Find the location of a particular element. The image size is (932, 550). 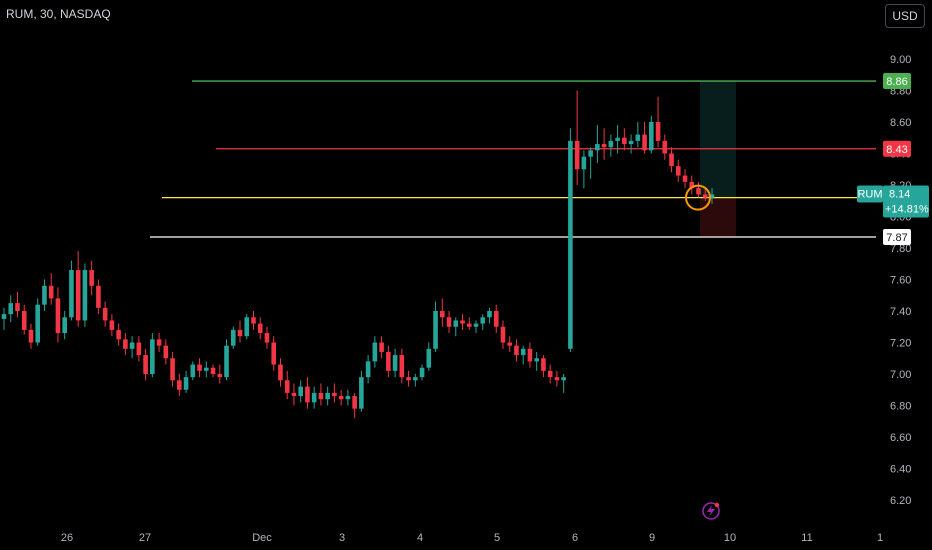

currency-button: USD is located at coordinates (905, 16).